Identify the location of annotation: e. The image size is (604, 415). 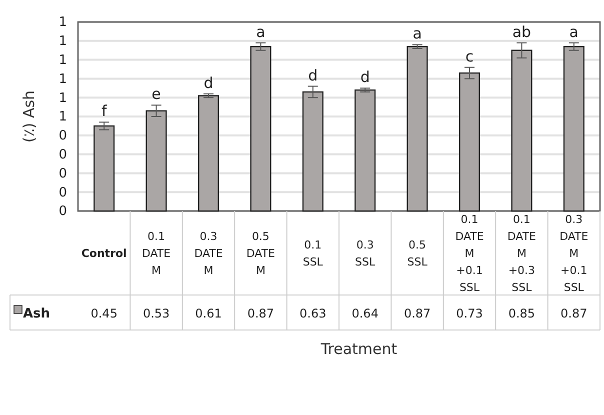
(156, 94).